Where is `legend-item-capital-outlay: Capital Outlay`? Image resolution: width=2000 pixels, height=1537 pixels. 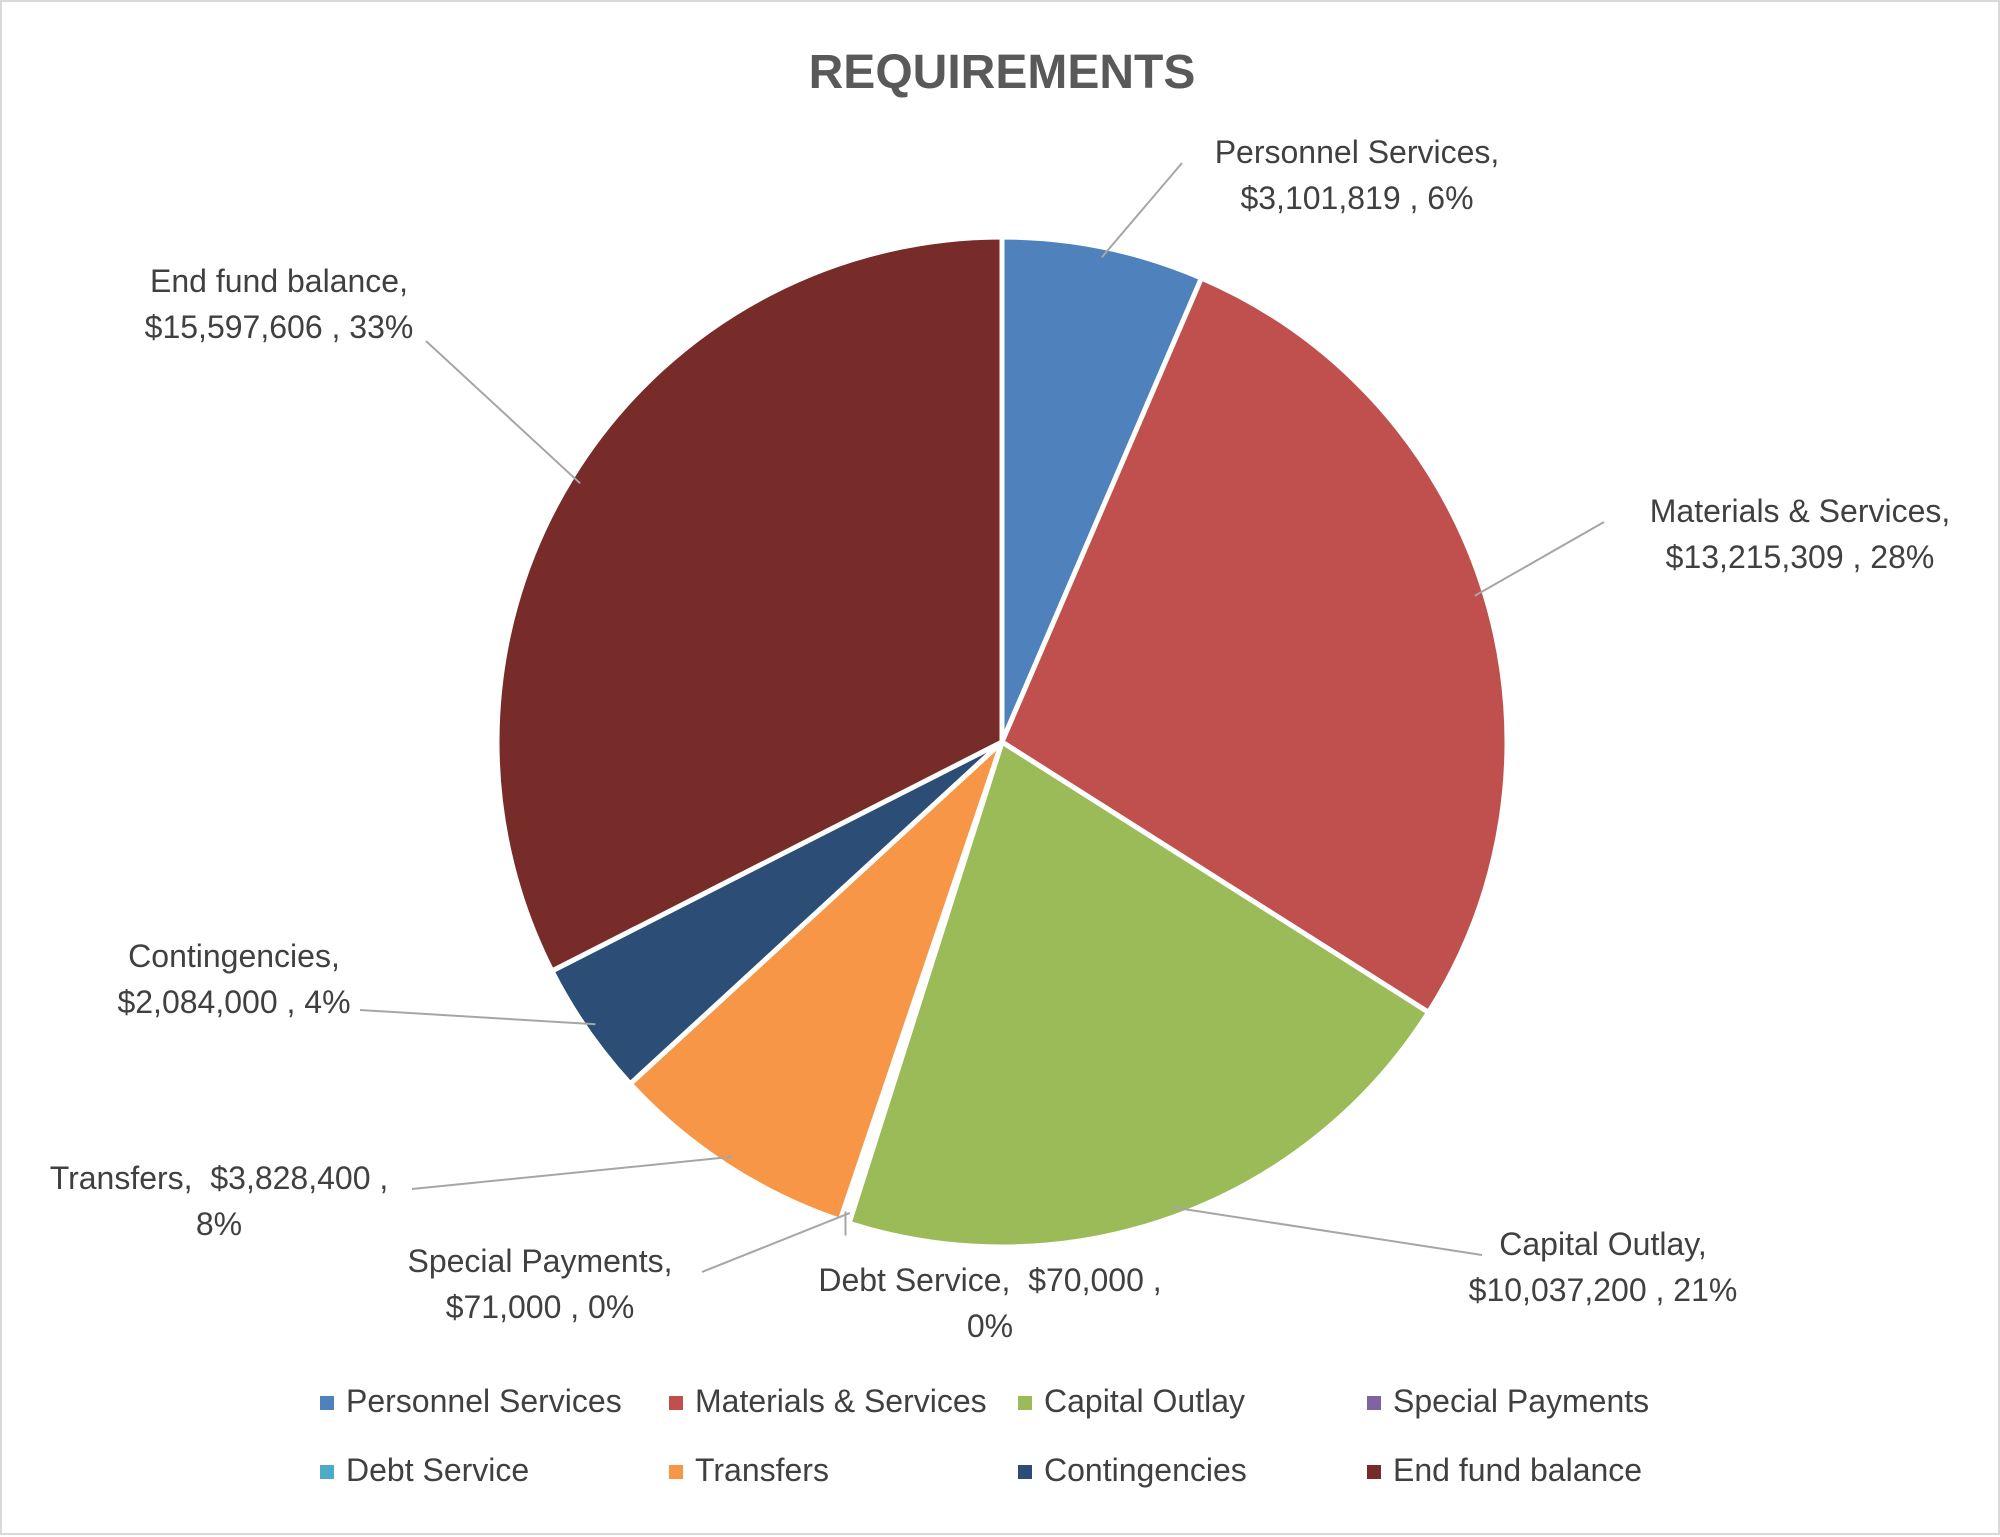 legend-item-capital-outlay: Capital Outlay is located at coordinates (1131, 1401).